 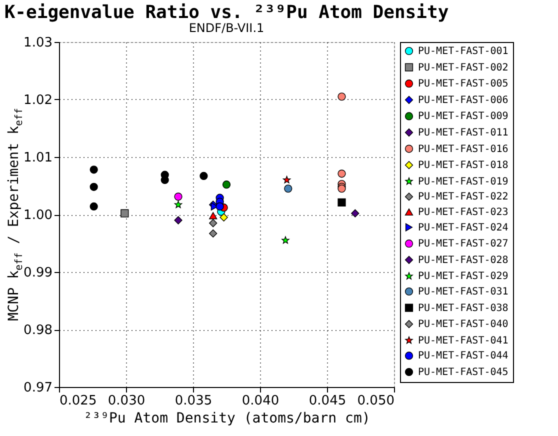 I want to click on legend-label: PU-MET-FAST-044, so click(x=463, y=356).